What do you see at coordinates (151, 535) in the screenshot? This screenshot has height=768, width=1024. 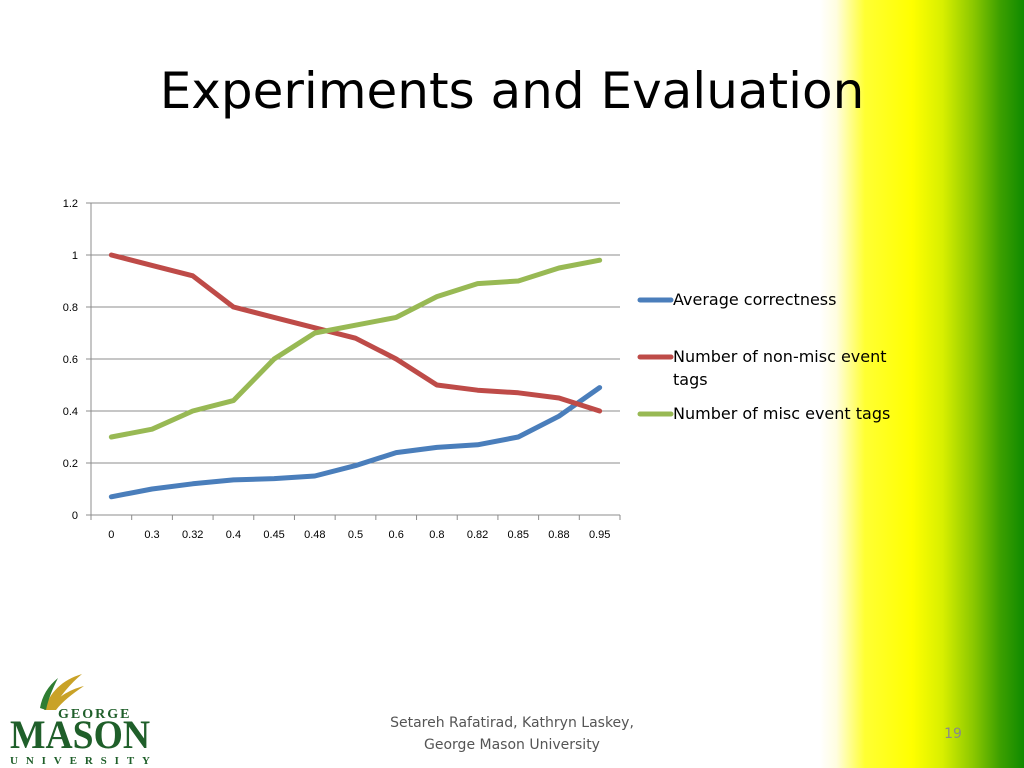 I see `x-tick-label: 0.3` at bounding box center [151, 535].